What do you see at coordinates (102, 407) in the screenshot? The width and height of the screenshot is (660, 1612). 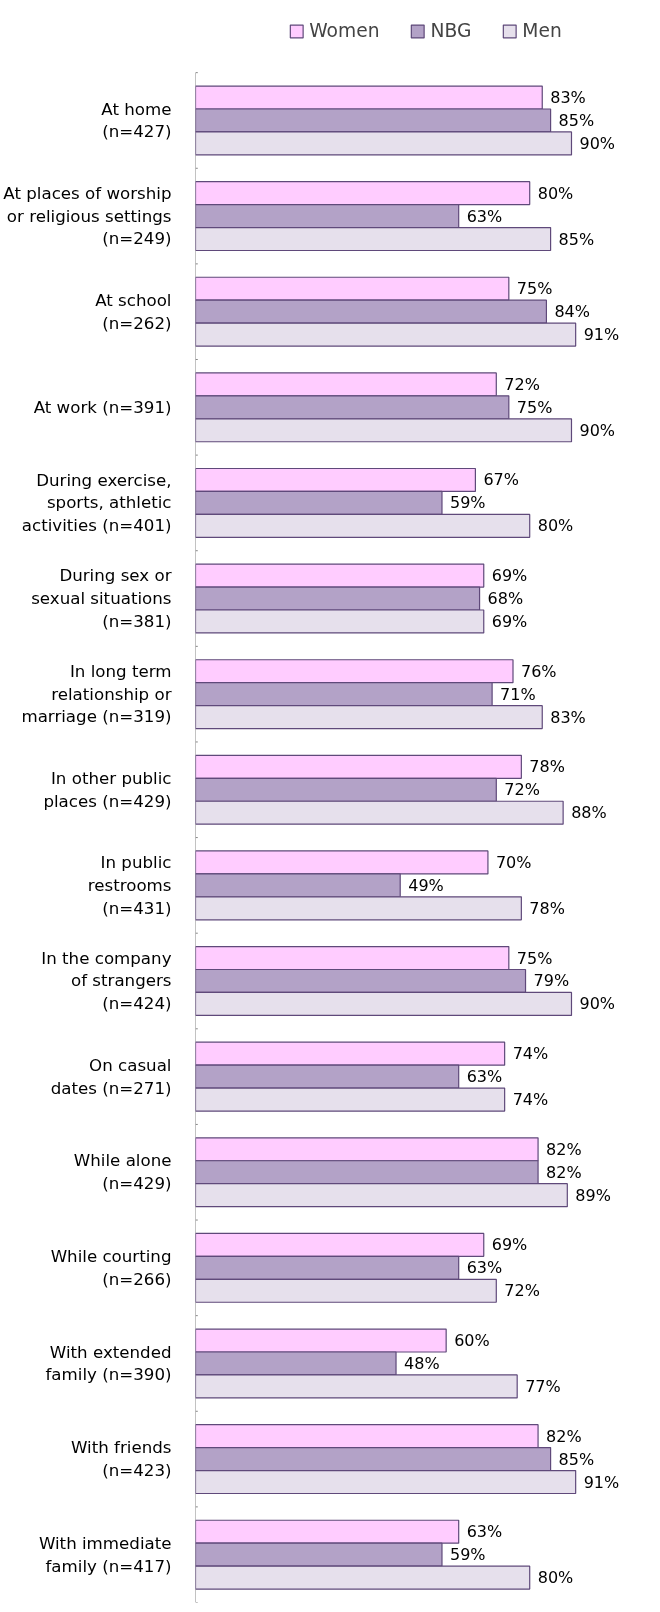 I see `y-tick-label: At work (n=391)` at bounding box center [102, 407].